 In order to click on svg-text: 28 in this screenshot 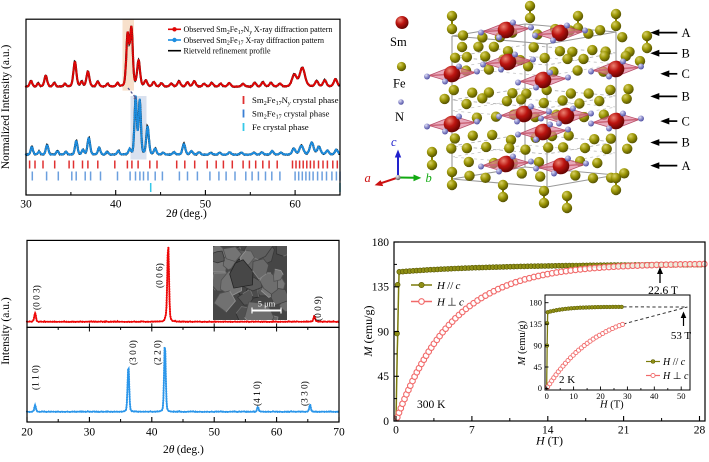, I will do `click(700, 431)`.